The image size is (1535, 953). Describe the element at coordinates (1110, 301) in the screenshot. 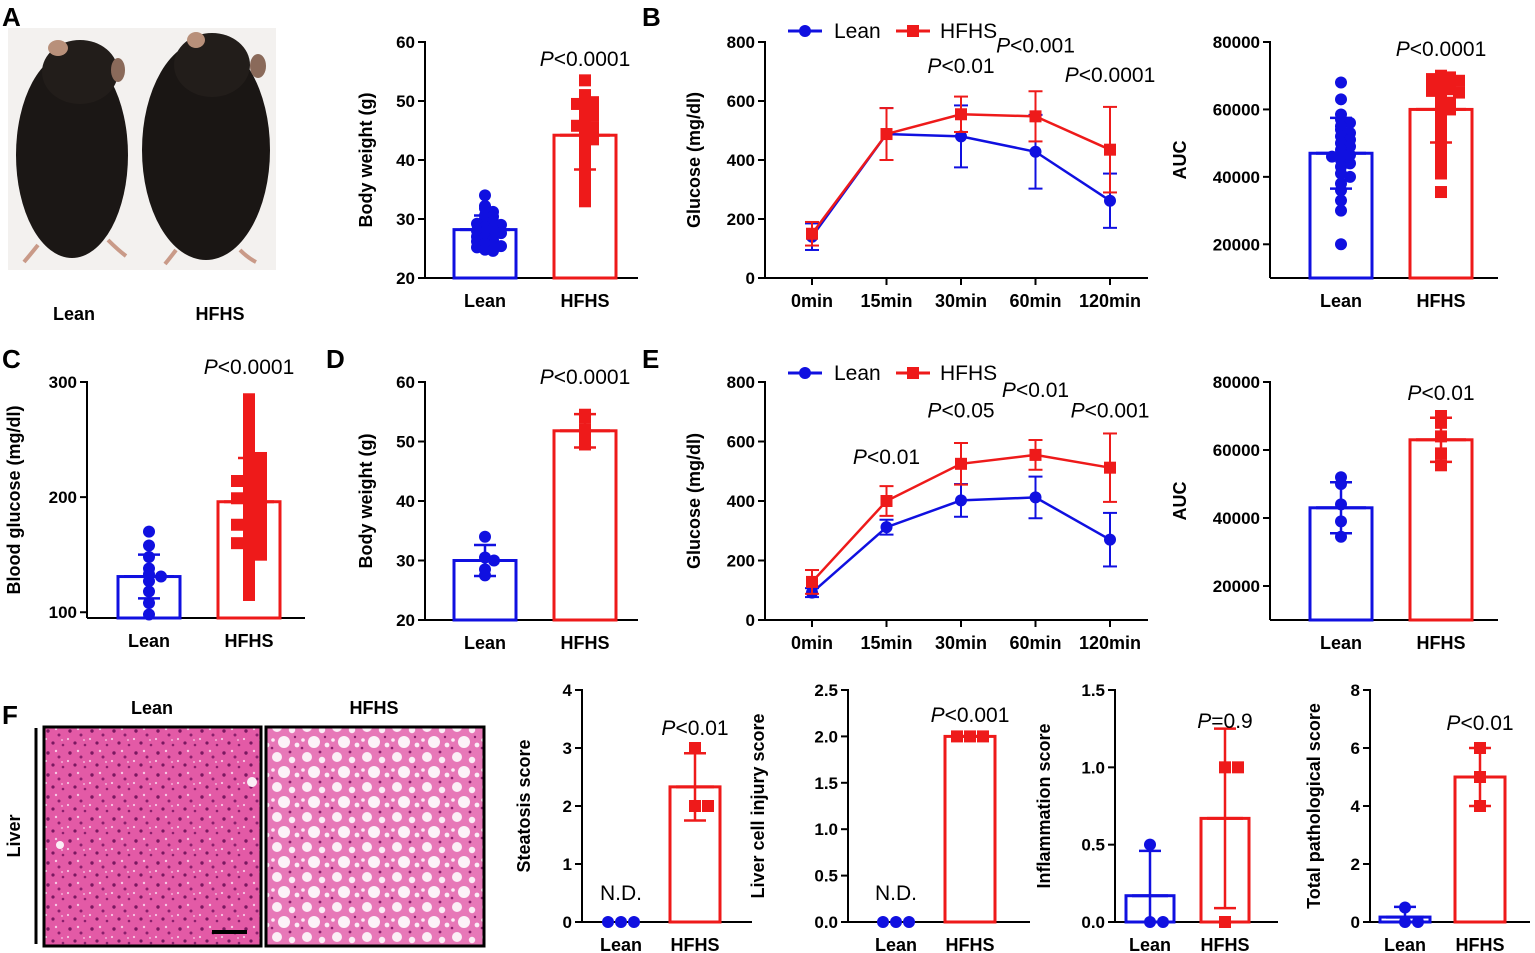

I see `b_gtt-xtick-label: 120min` at that location.